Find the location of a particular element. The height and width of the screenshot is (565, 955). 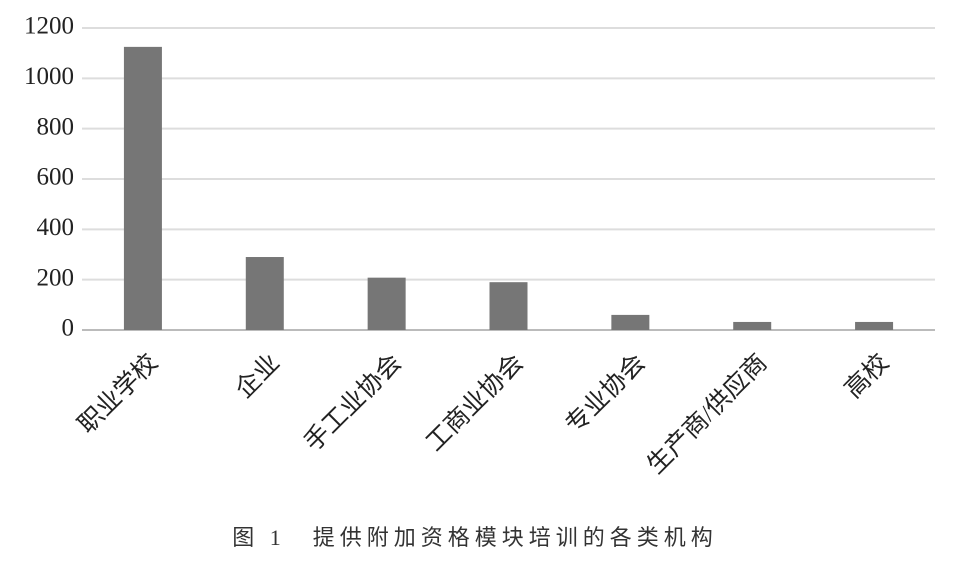

x-tick-label: 手工业协会 is located at coordinates (353, 402).